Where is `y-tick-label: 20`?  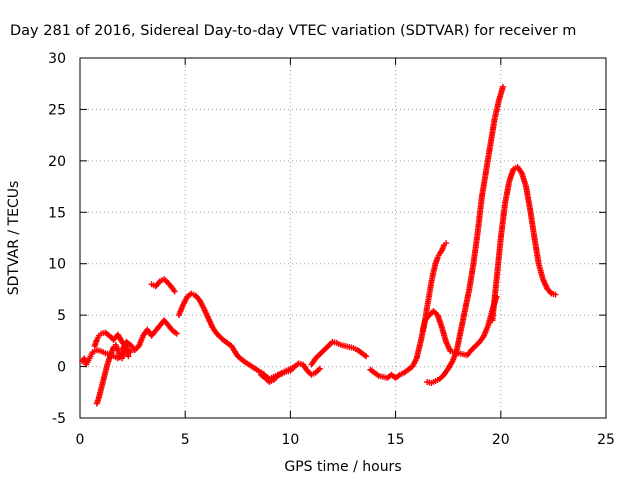
y-tick-label: 20 is located at coordinates (57, 162).